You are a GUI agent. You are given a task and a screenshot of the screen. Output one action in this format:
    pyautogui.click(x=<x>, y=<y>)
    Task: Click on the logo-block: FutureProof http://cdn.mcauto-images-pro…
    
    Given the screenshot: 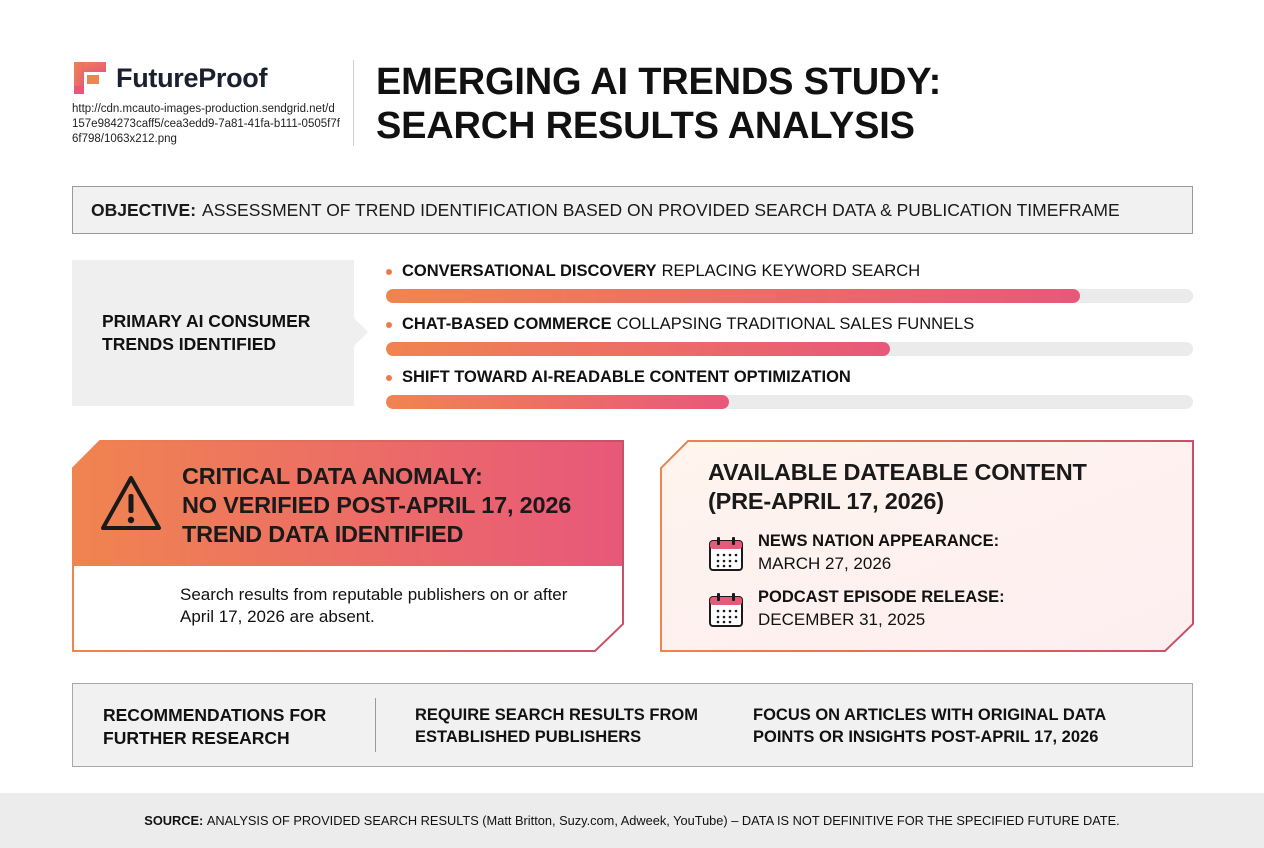 What is the action you would take?
    pyautogui.click(x=207, y=103)
    